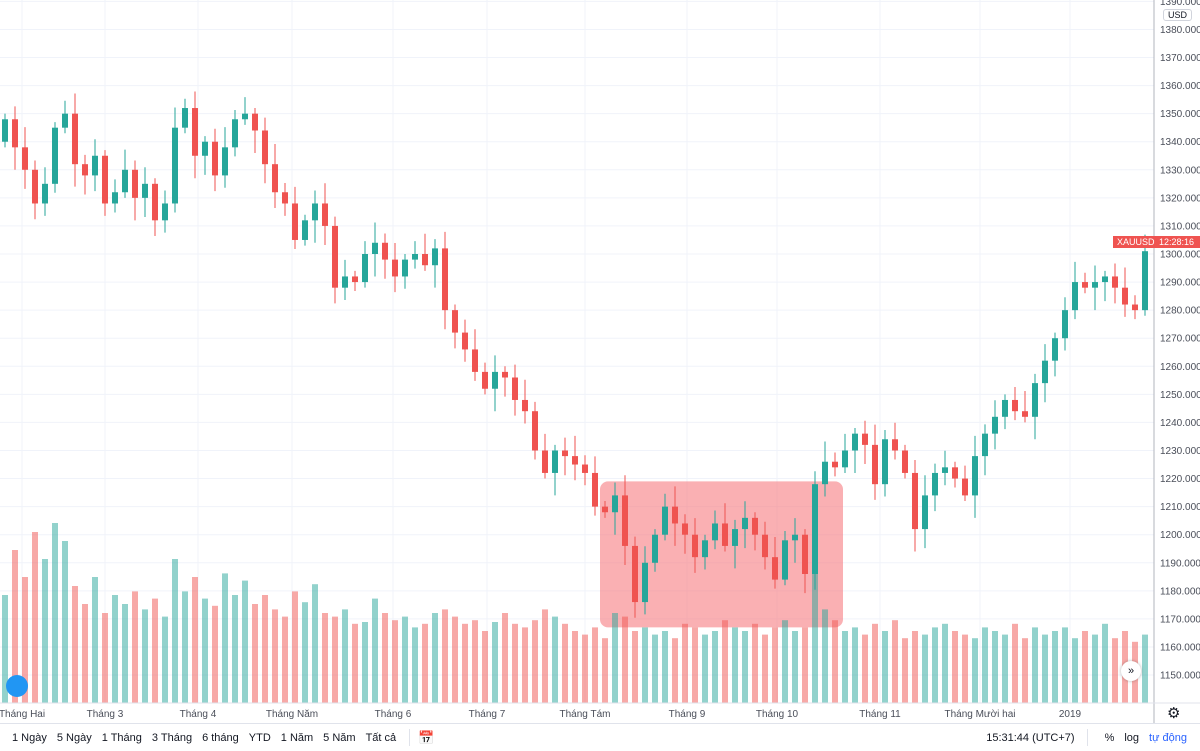 The image size is (1200, 751). I want to click on log-toggle: log, so click(1132, 737).